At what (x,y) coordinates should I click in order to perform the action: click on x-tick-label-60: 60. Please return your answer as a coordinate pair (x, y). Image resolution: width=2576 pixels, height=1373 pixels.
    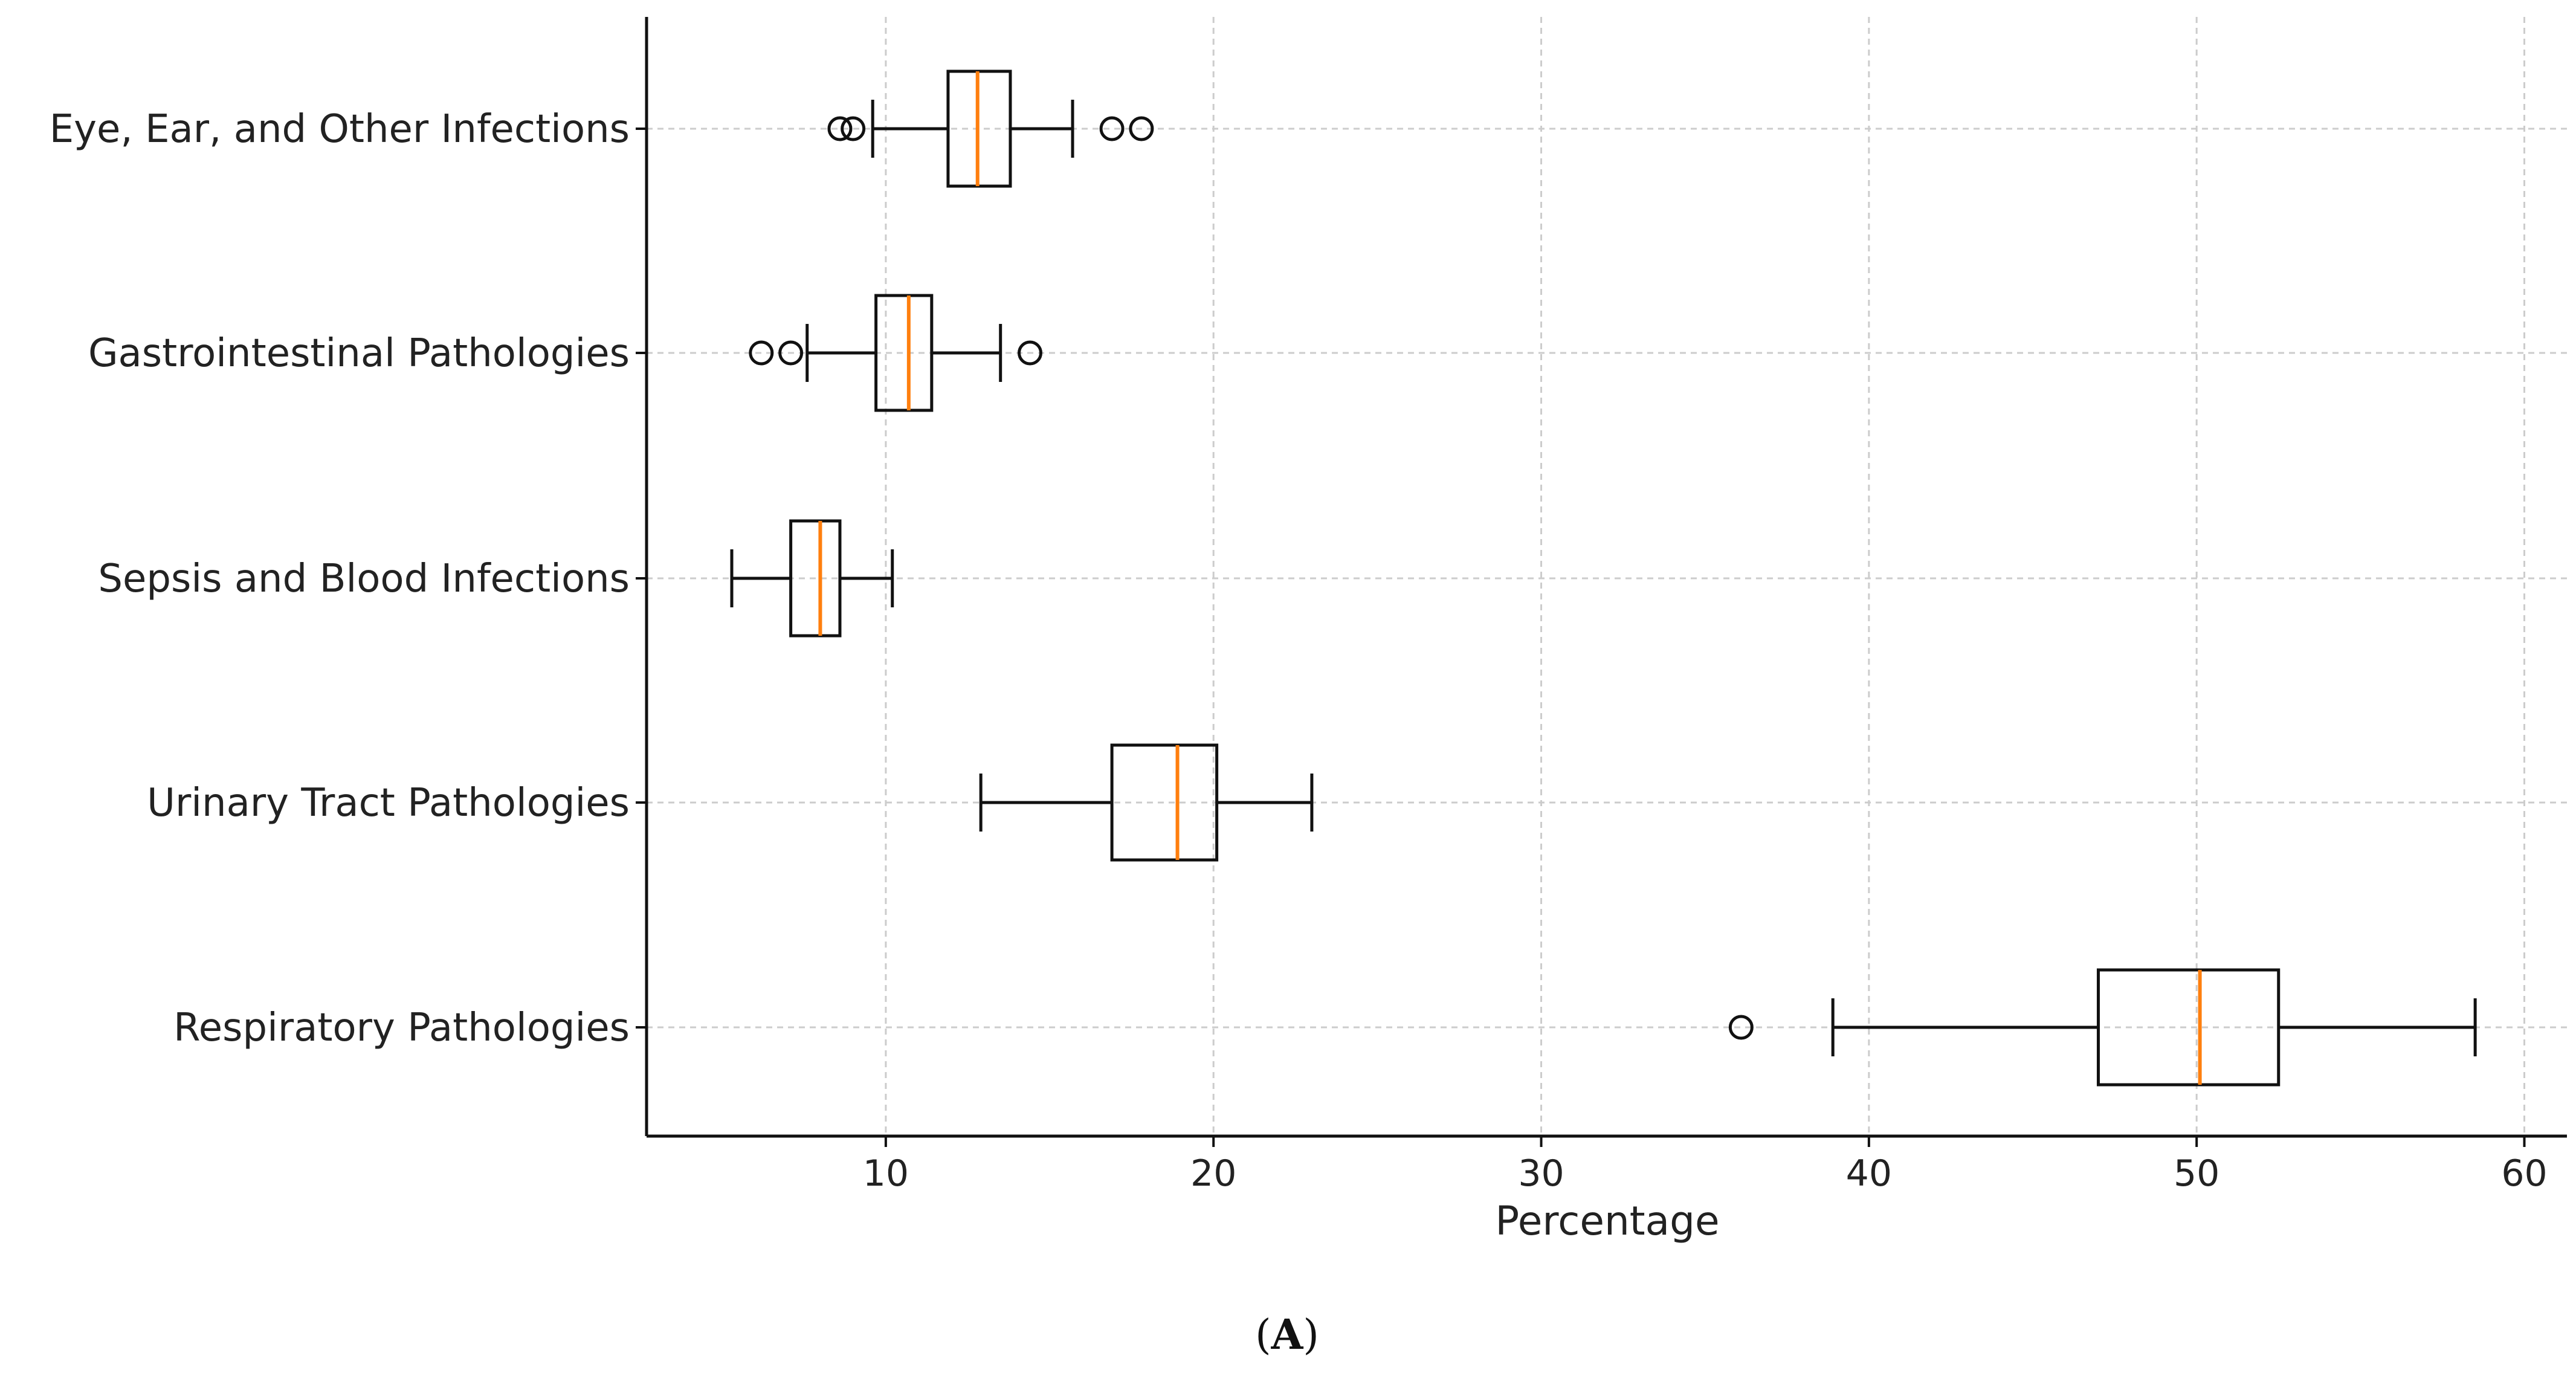
    Looking at the image, I should click on (2524, 1173).